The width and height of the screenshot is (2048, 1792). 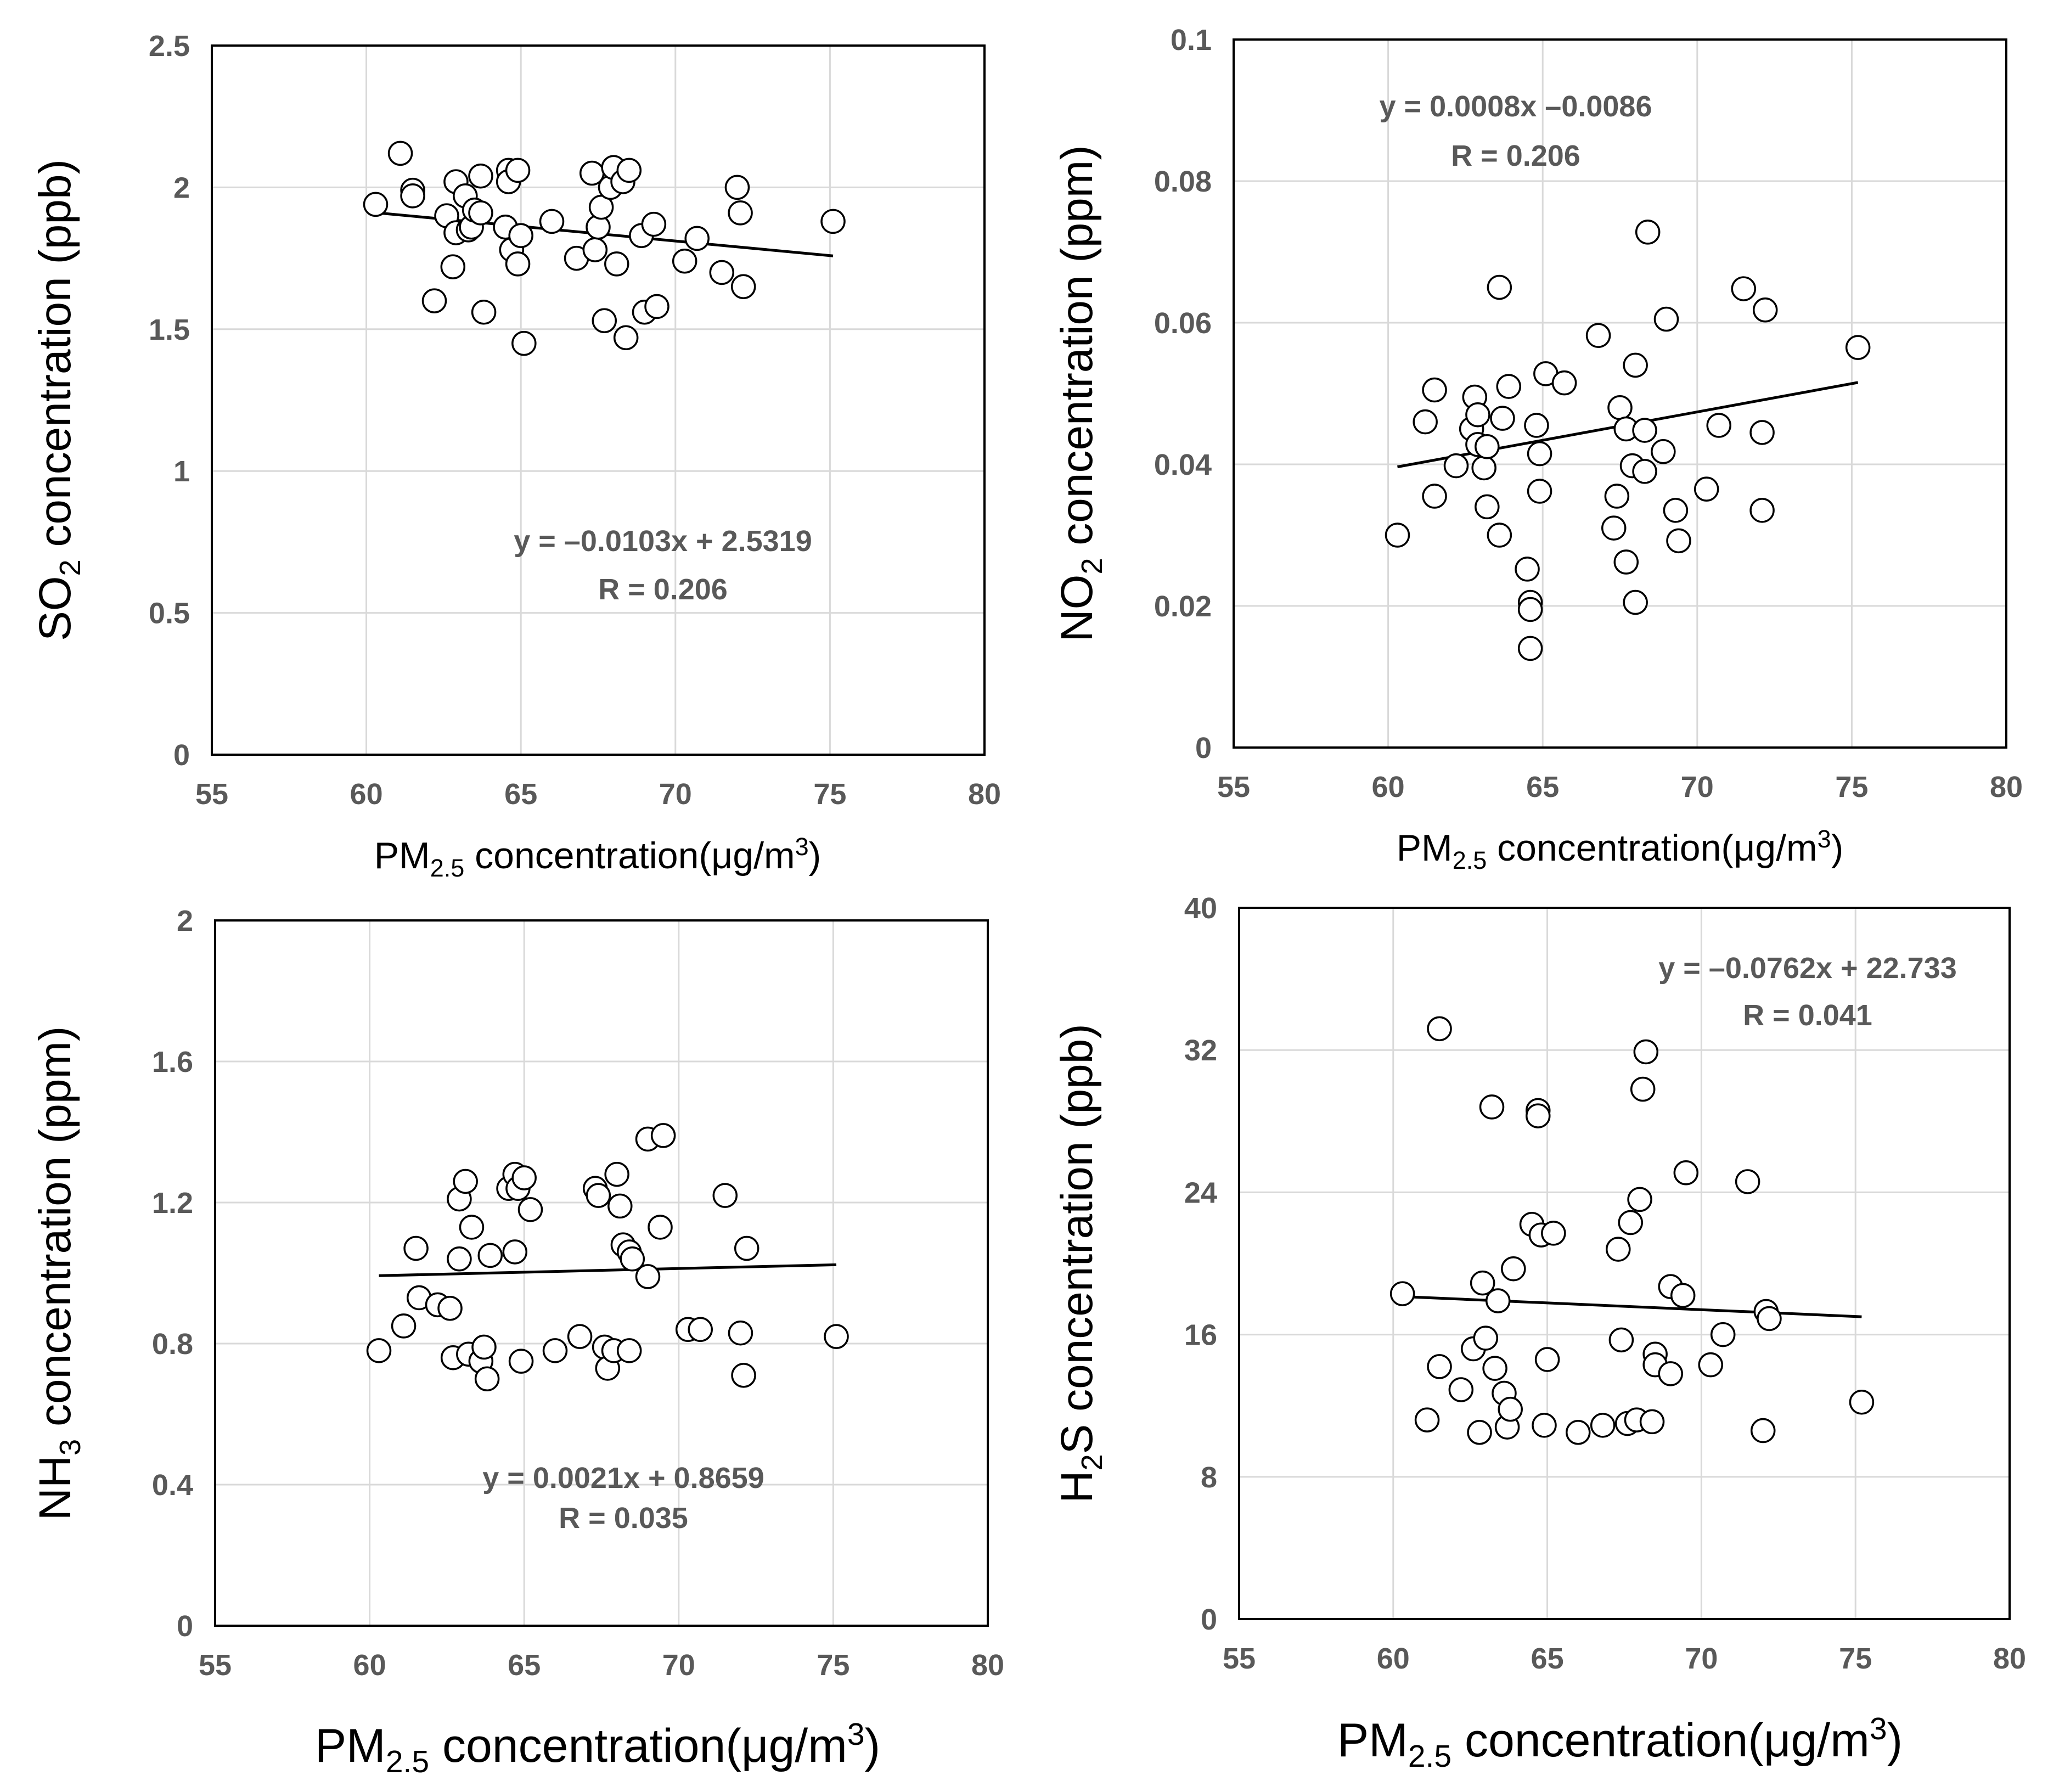 I want to click on y-tick-label: 1.5, so click(x=169, y=329).